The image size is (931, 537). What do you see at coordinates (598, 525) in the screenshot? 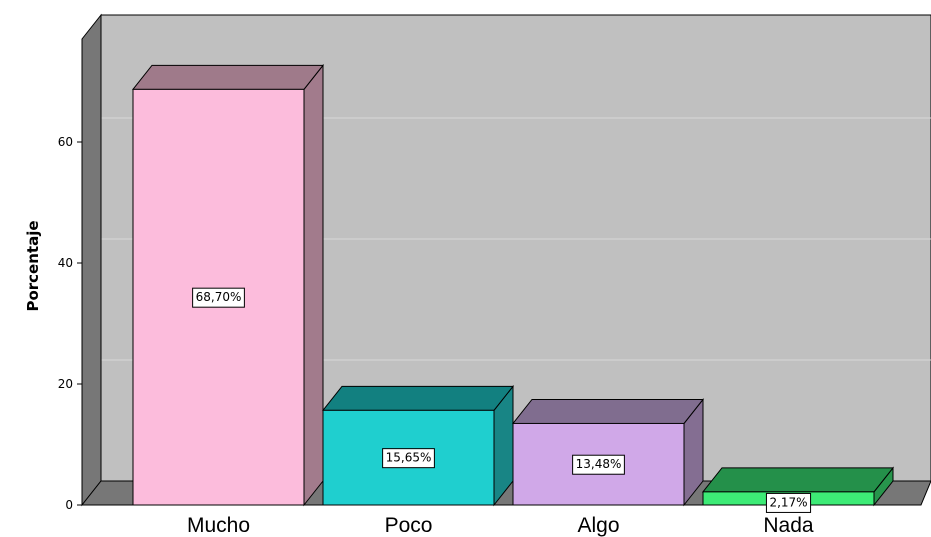
I see `x-category-label: Algo` at bounding box center [598, 525].